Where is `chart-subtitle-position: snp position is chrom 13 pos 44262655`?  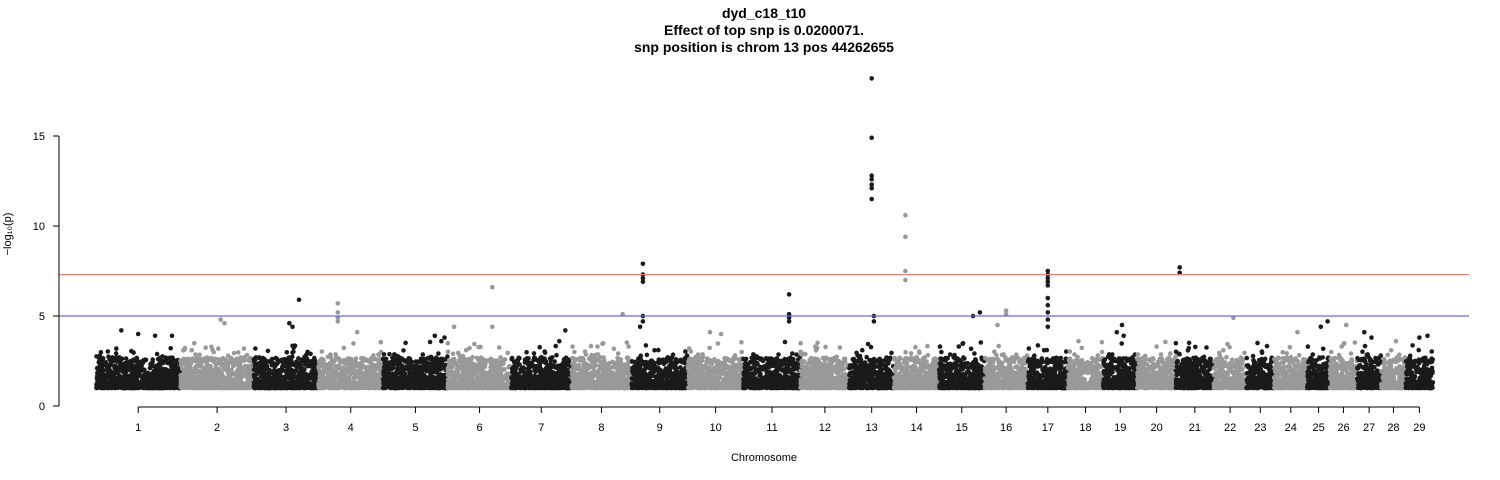 chart-subtitle-position: snp position is chrom 13 pos 44262655 is located at coordinates (764, 47).